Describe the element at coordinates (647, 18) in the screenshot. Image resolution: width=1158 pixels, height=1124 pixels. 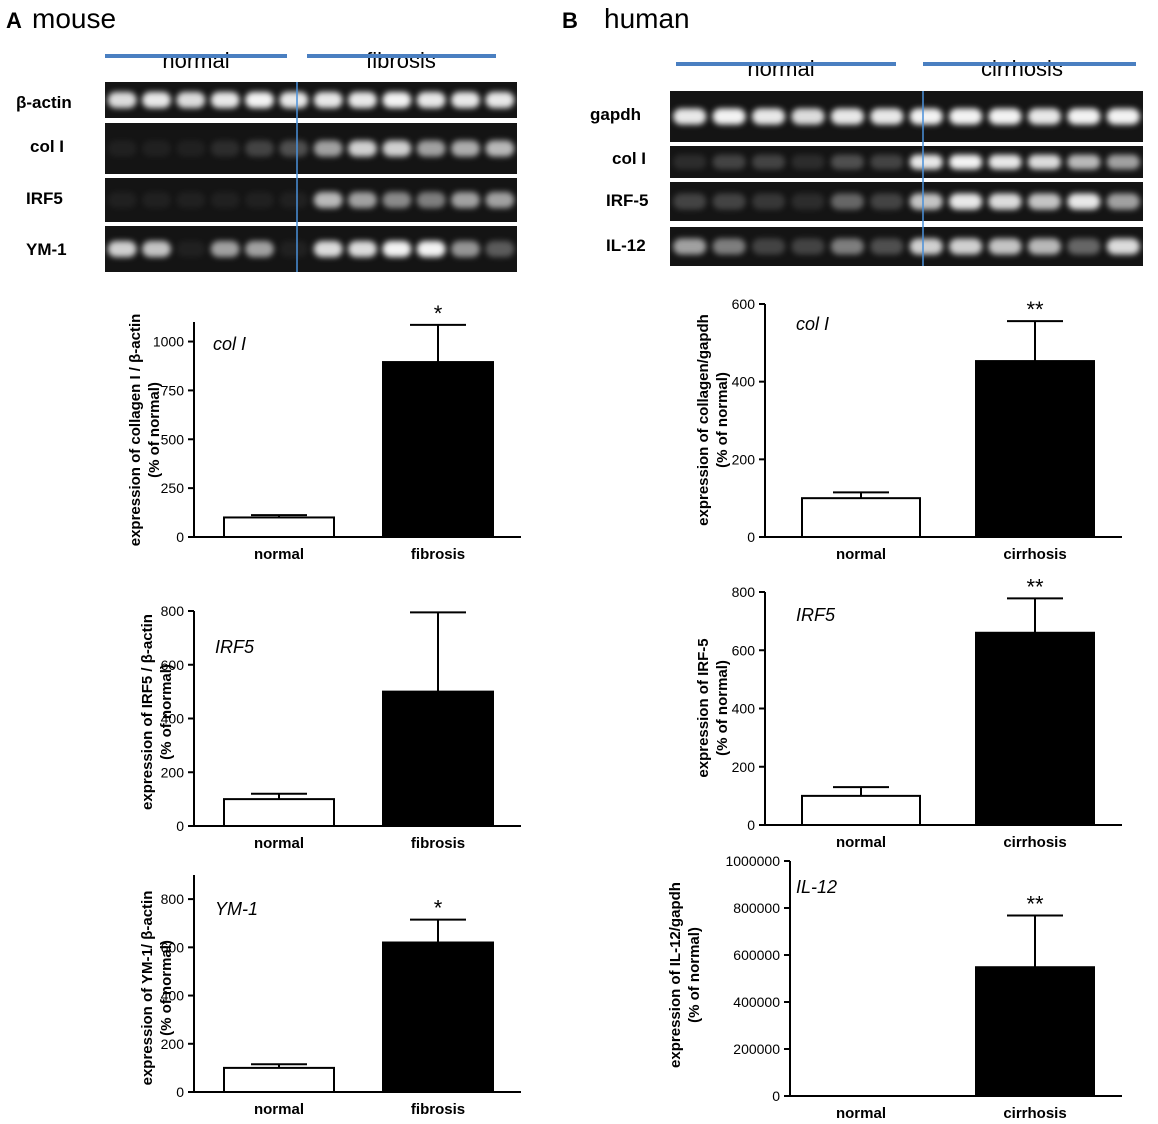
I see `panel-b-title: human` at that location.